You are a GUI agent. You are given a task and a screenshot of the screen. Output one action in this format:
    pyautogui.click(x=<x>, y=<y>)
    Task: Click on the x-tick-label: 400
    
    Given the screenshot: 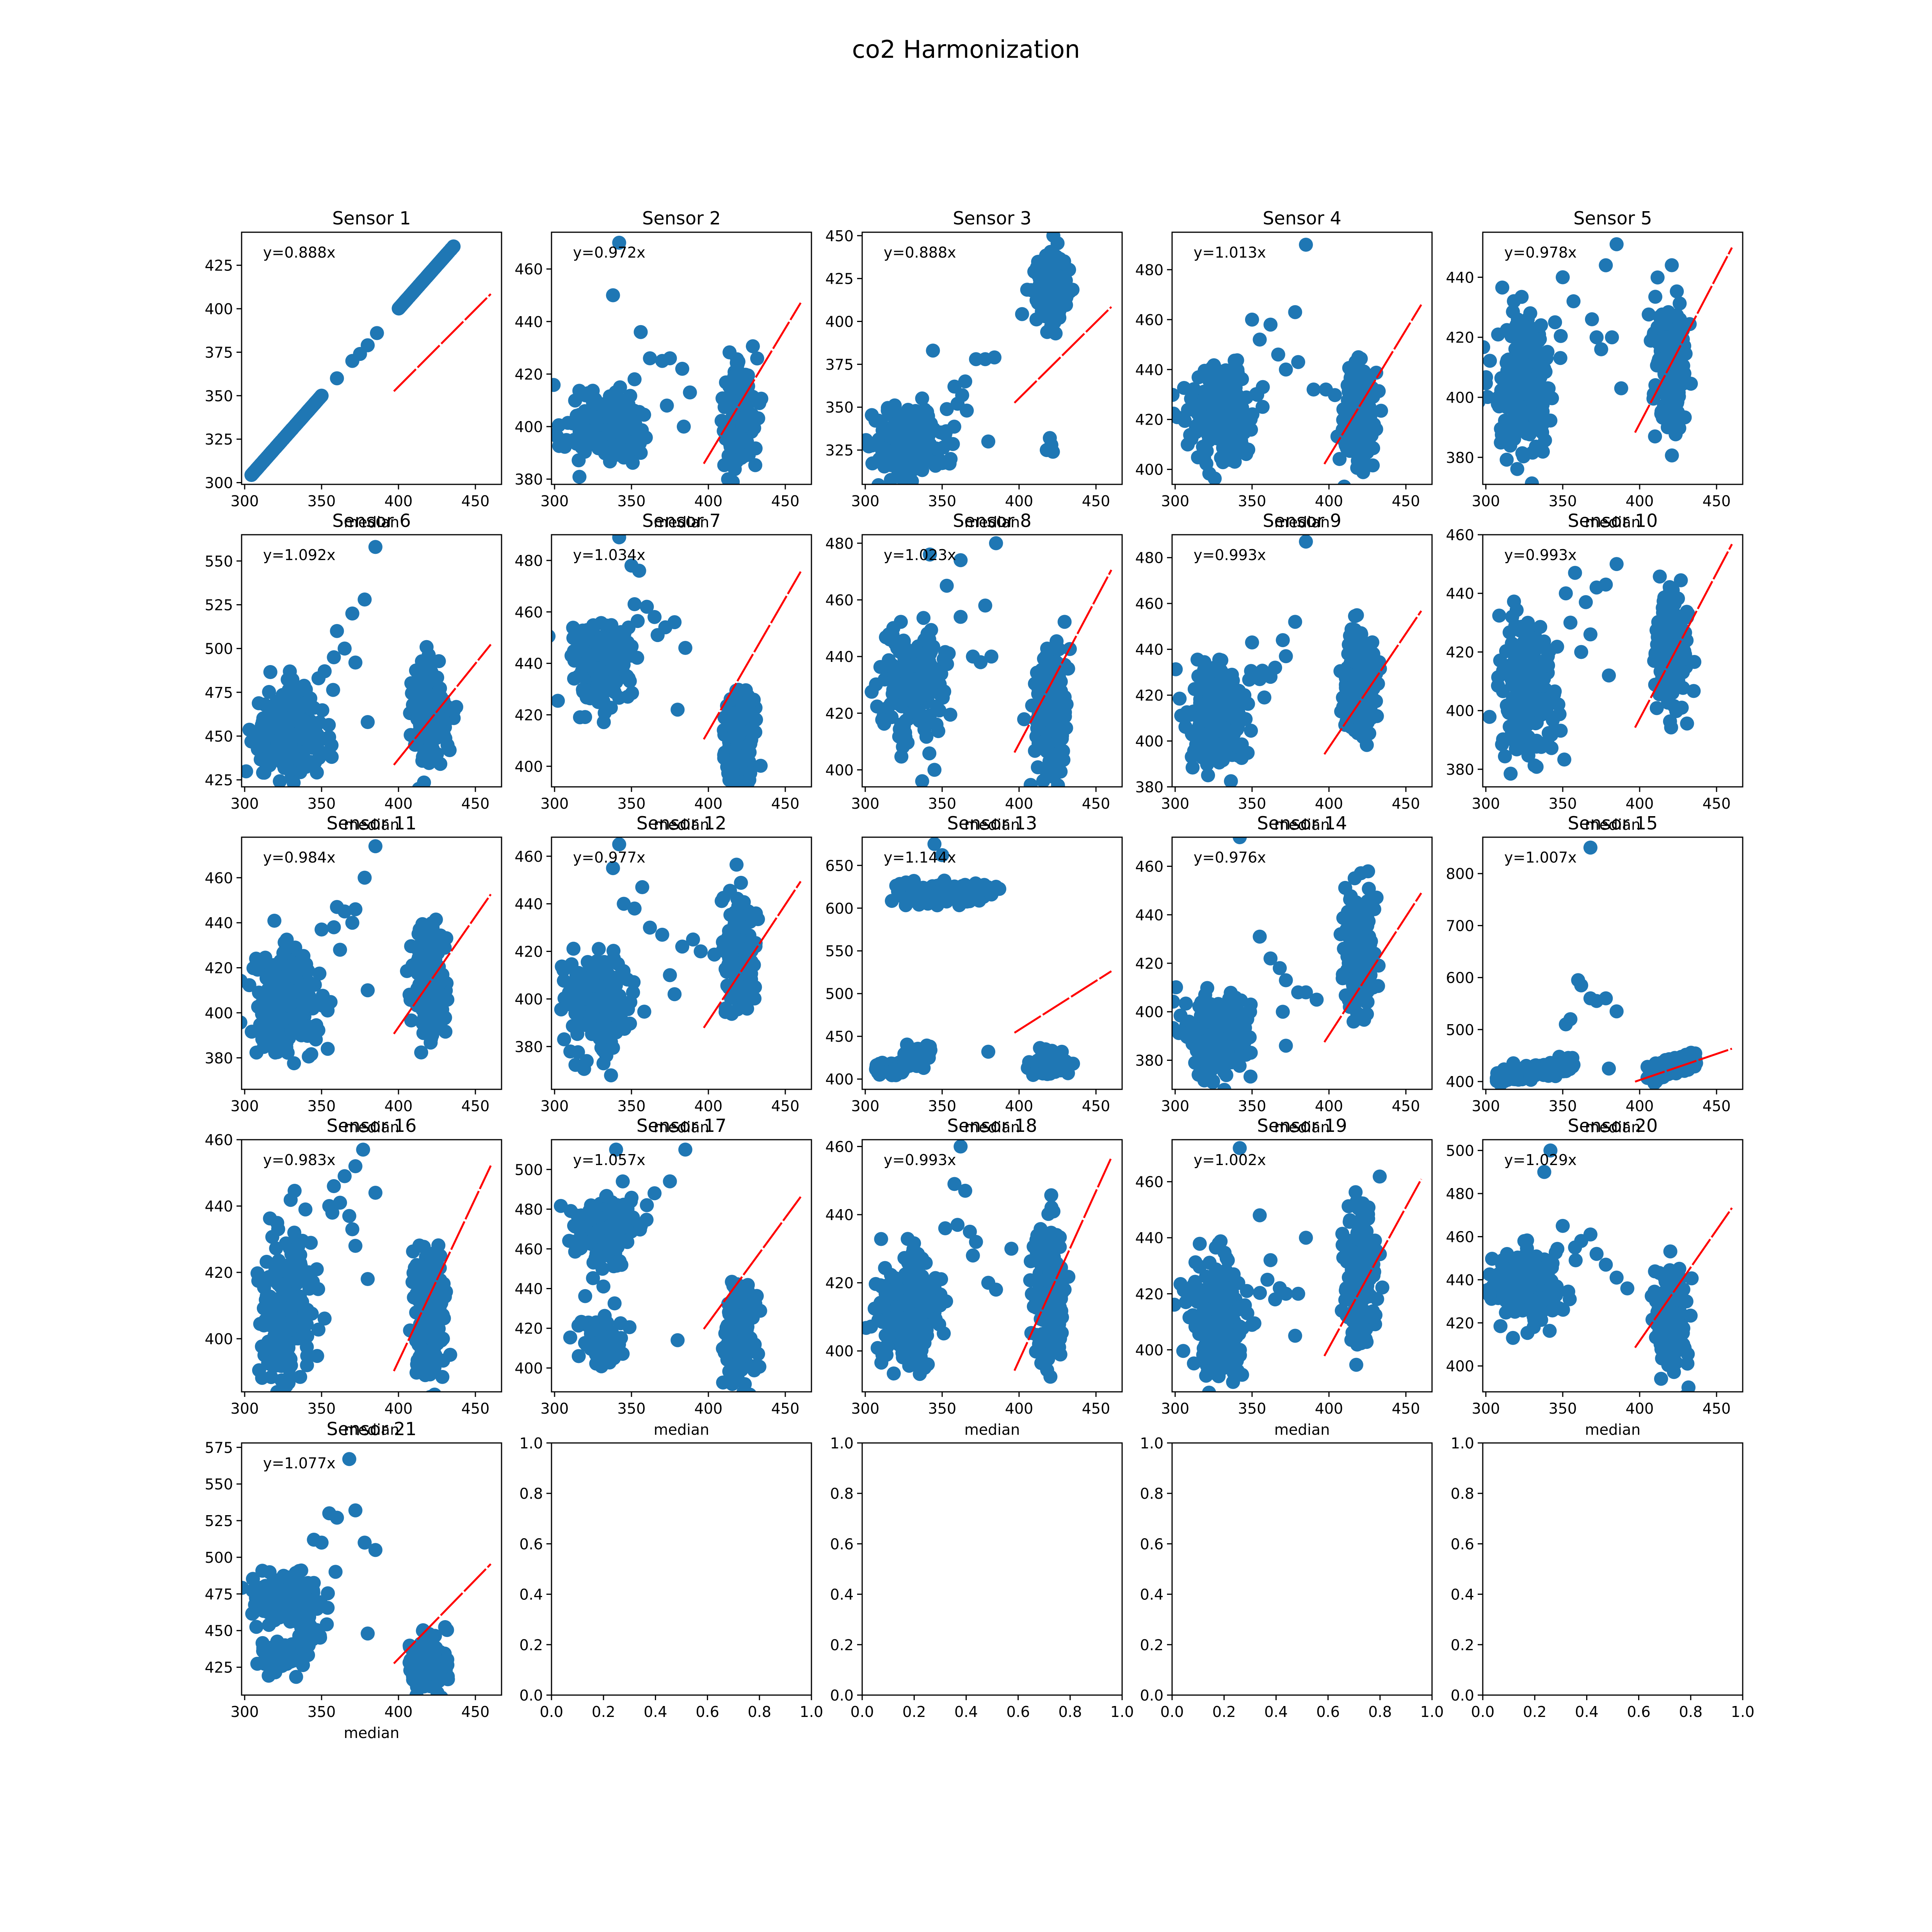 What is the action you would take?
    pyautogui.click(x=1640, y=803)
    